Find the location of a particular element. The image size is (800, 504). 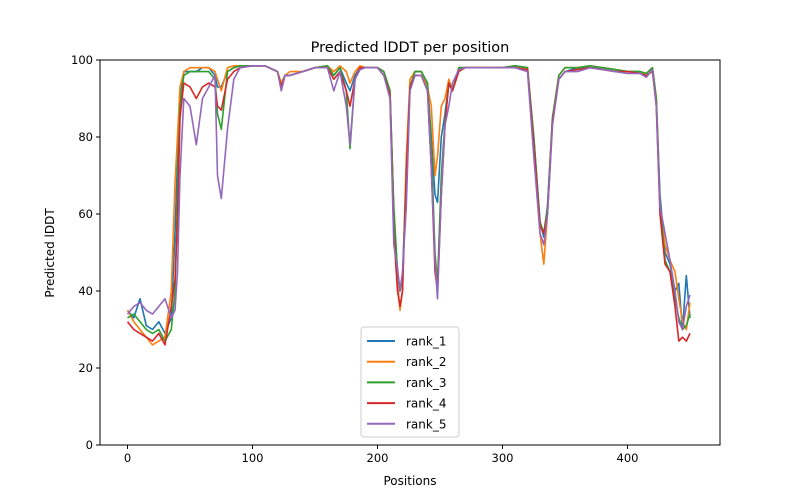

y-tick-label: 60 is located at coordinates (85, 214).